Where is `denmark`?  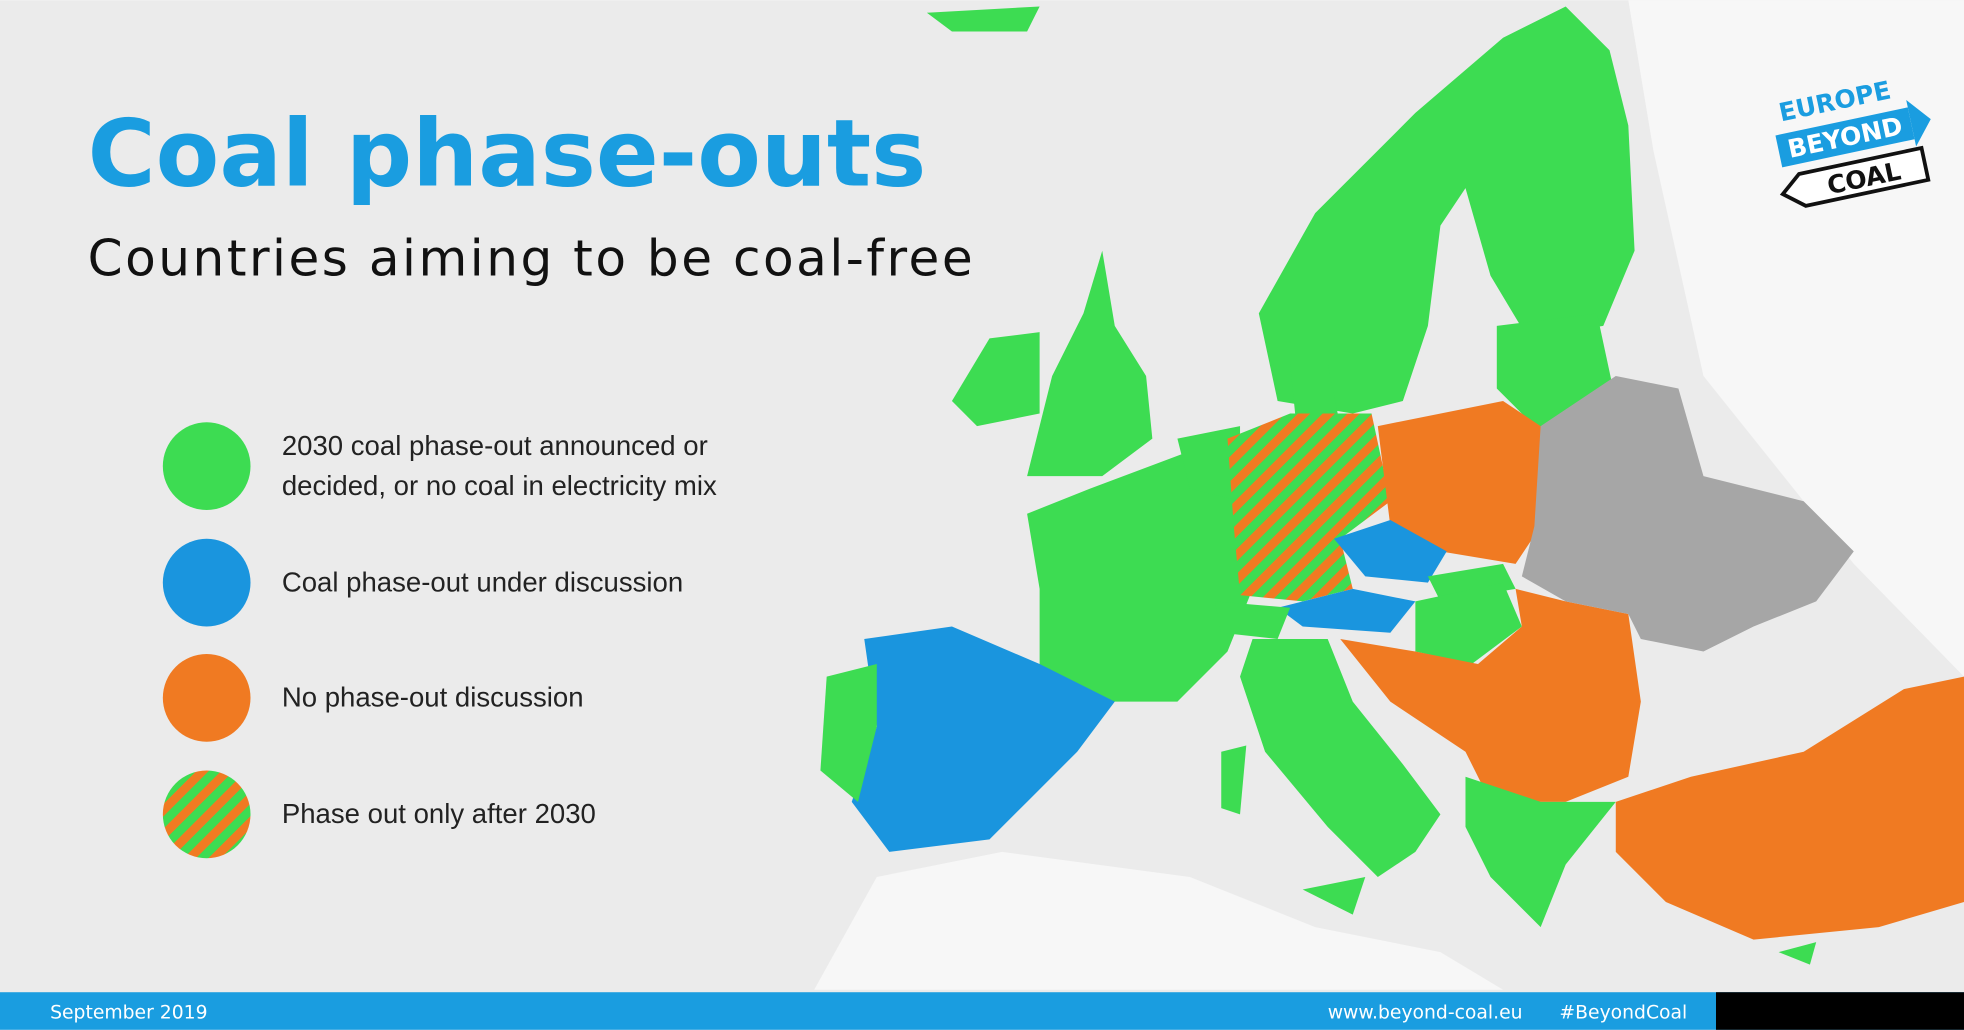
denmark is located at coordinates (1315, 395).